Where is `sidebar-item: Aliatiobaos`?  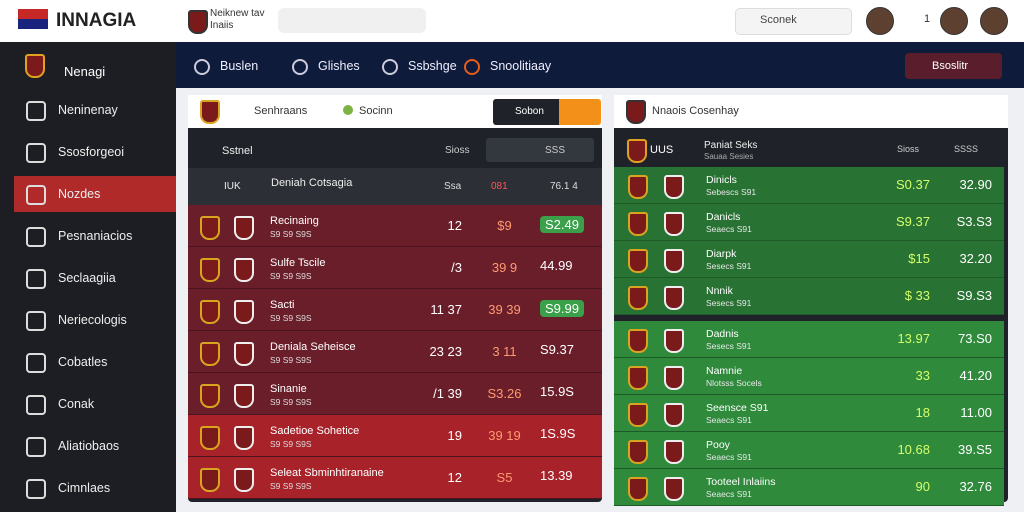 sidebar-item: Aliatiobaos is located at coordinates (89, 446).